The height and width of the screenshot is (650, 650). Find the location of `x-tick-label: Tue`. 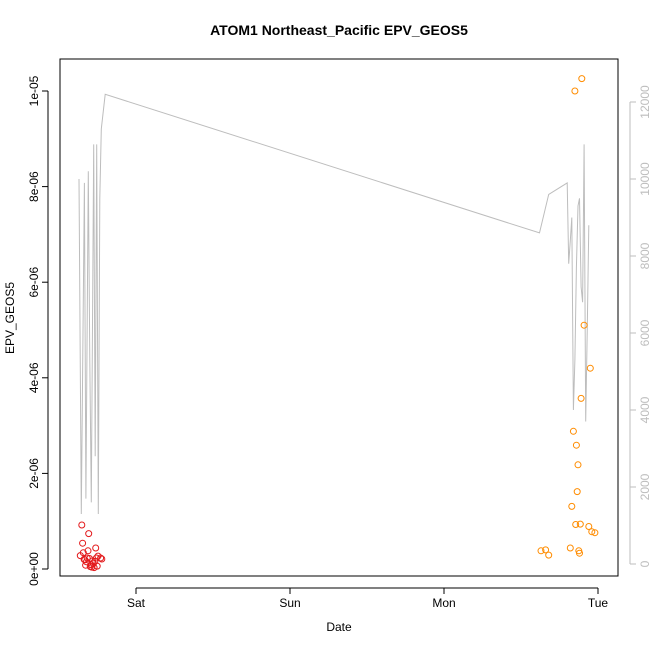

x-tick-label: Tue is located at coordinates (598, 603).